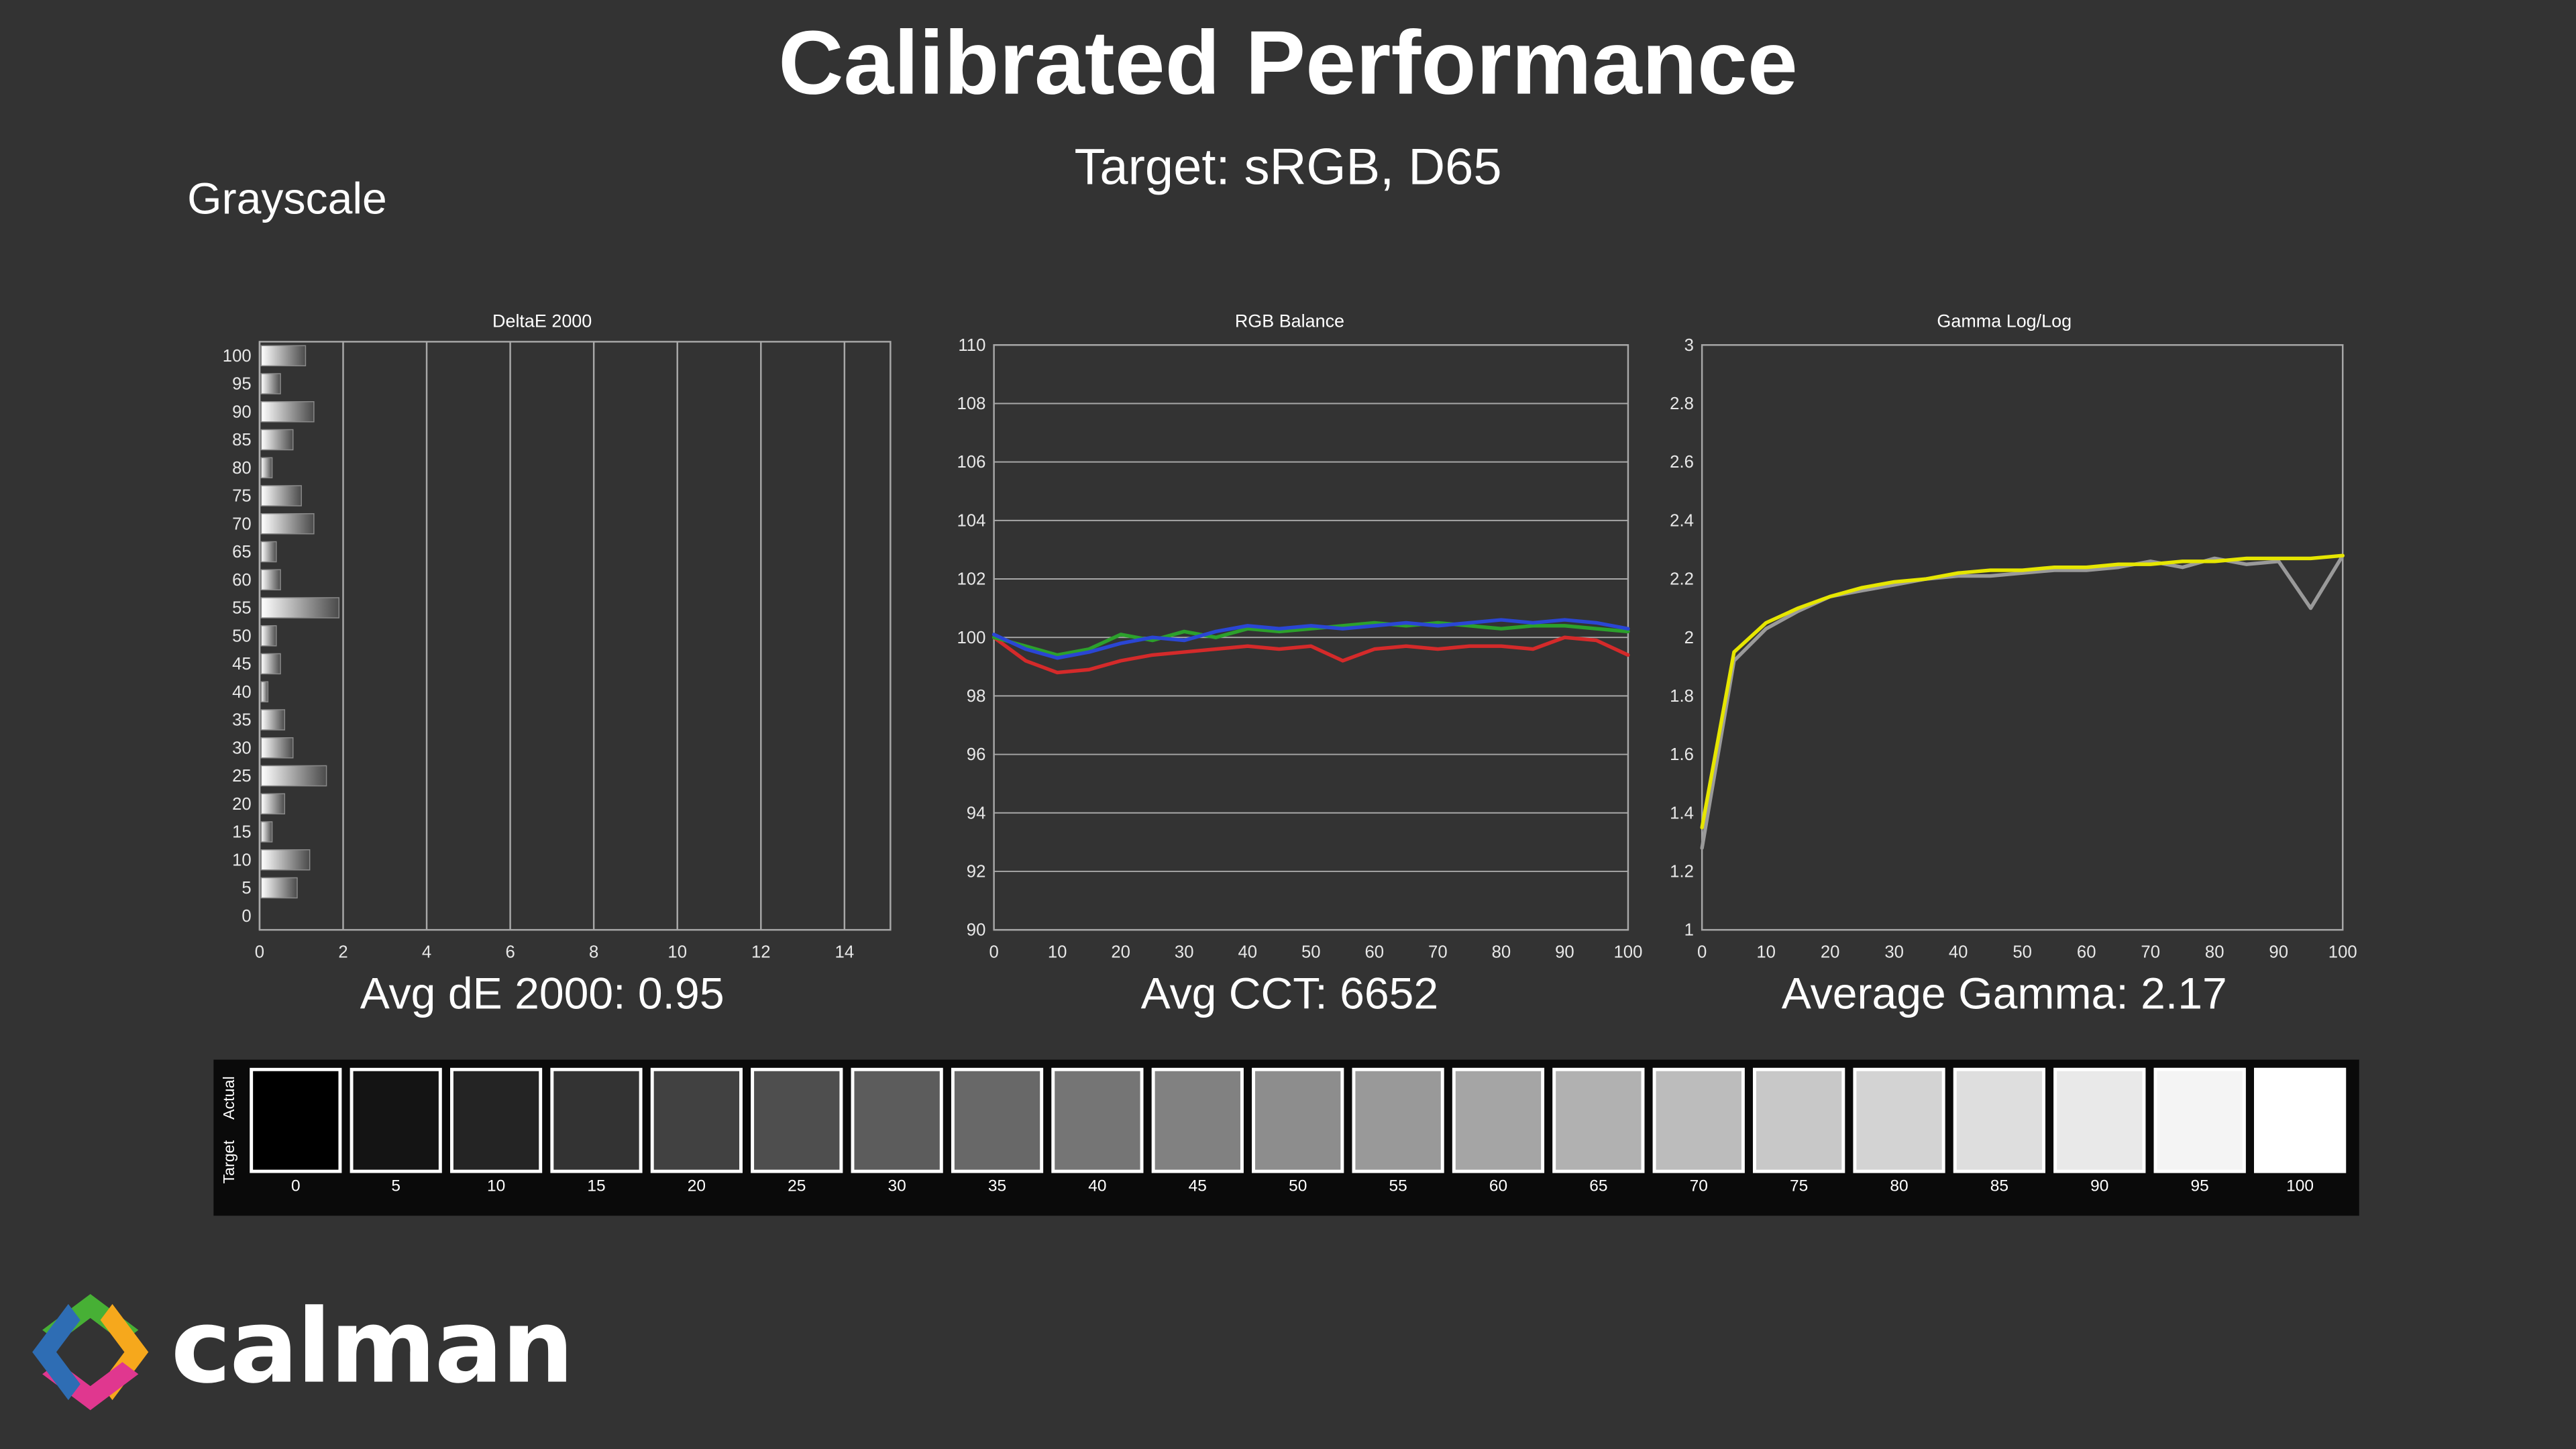 The height and width of the screenshot is (1449, 2576). Describe the element at coordinates (242, 580) in the screenshot. I see `tick-label: 60` at that location.